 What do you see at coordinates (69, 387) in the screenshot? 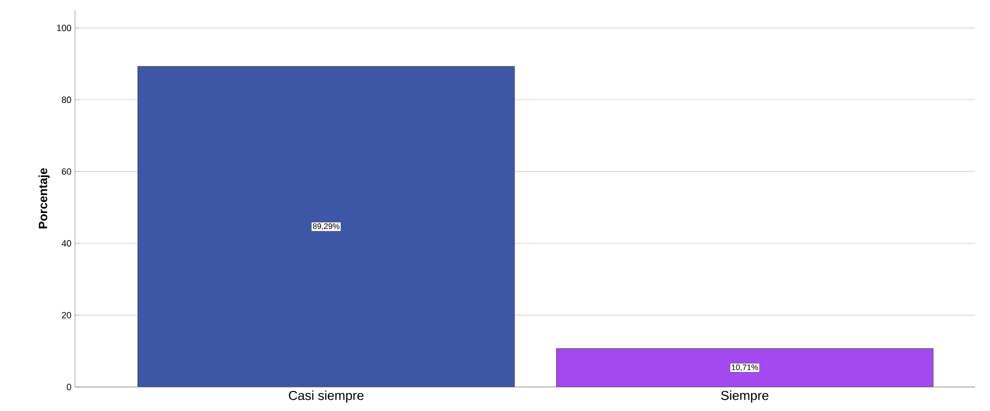
I see `y-tick-label: 0` at bounding box center [69, 387].